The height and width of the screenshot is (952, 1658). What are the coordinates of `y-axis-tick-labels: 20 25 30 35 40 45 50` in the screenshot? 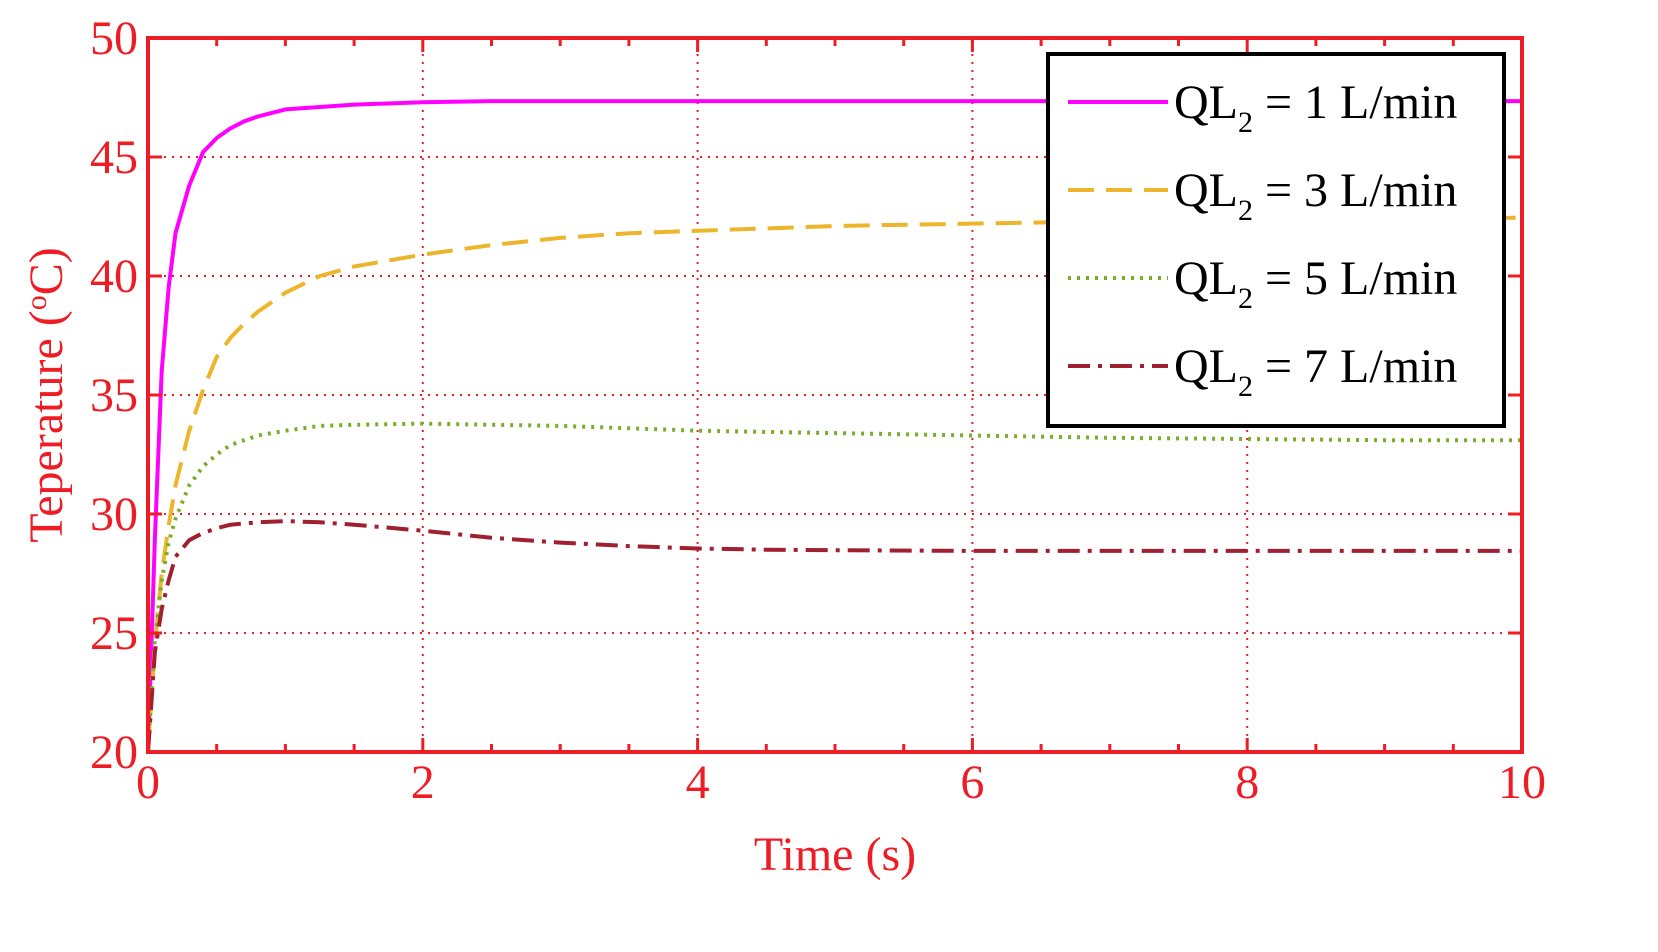 It's located at (114, 395).